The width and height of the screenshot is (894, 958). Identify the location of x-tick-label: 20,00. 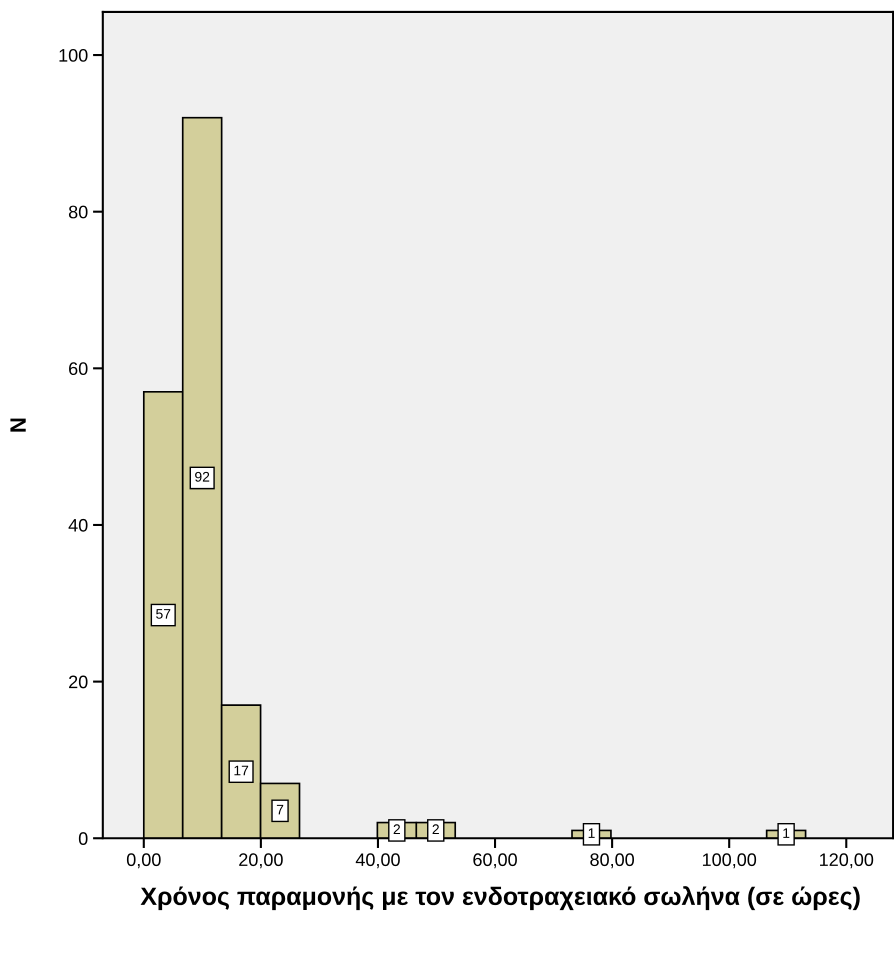
(261, 860).